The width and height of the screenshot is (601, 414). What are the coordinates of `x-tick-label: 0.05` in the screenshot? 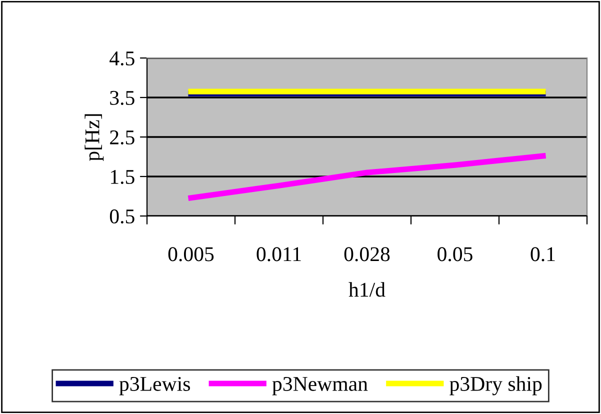 It's located at (455, 254).